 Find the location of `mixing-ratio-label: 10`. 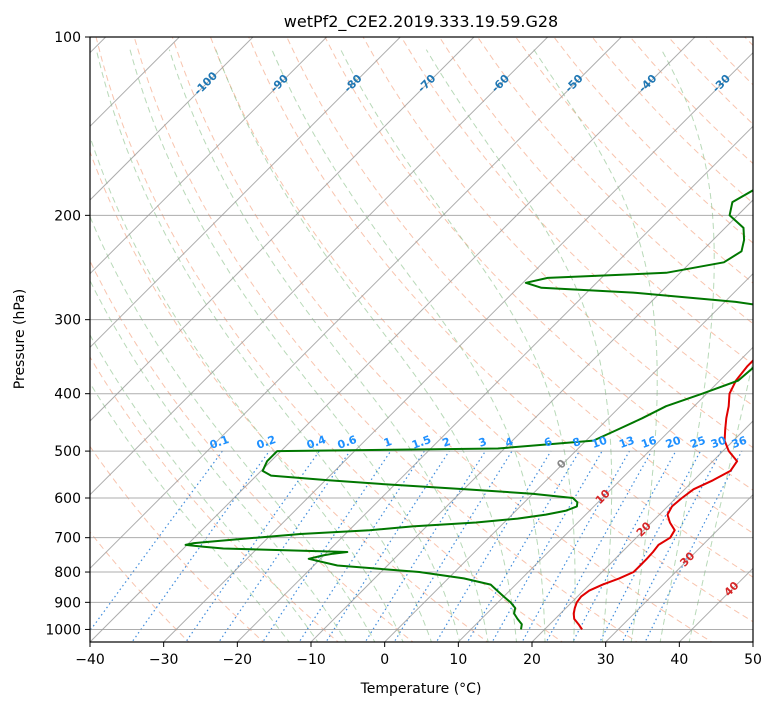

mixing-ratio-label: 10 is located at coordinates (599, 443).